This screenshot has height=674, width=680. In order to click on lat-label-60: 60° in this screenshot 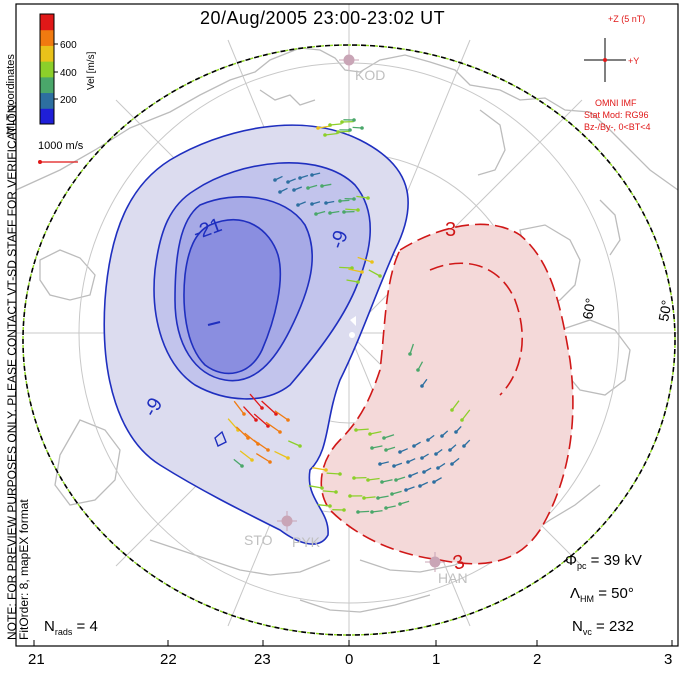, I will do `click(588, 309)`.